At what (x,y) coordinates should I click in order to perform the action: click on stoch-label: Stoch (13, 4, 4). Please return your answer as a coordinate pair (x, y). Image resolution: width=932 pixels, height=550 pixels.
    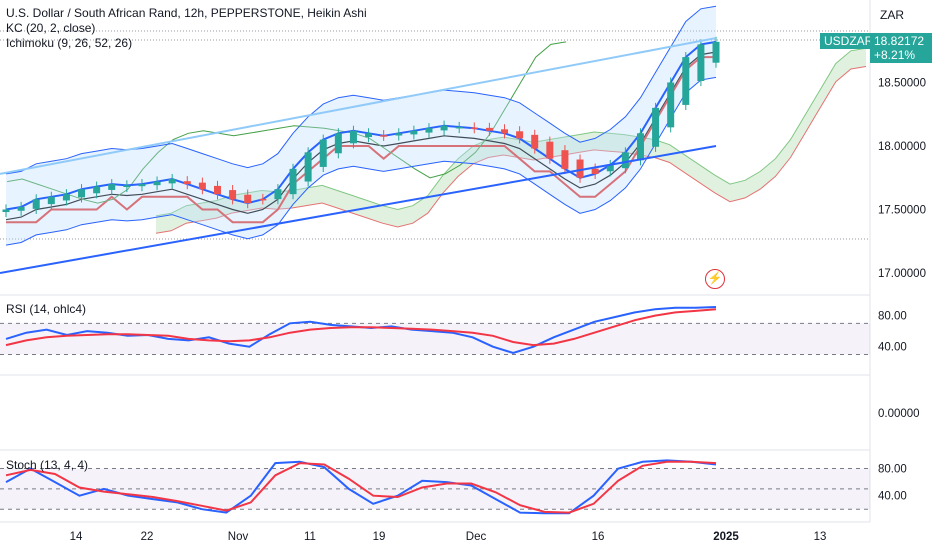
    Looking at the image, I should click on (47, 465).